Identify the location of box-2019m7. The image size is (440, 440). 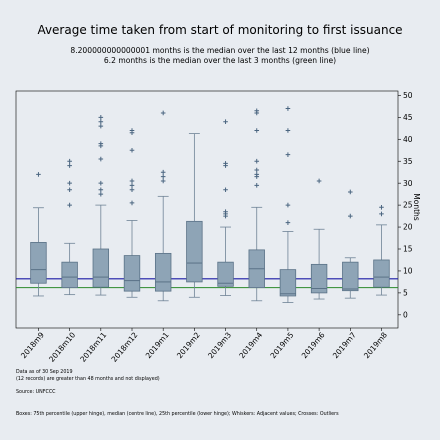
(350, 244).